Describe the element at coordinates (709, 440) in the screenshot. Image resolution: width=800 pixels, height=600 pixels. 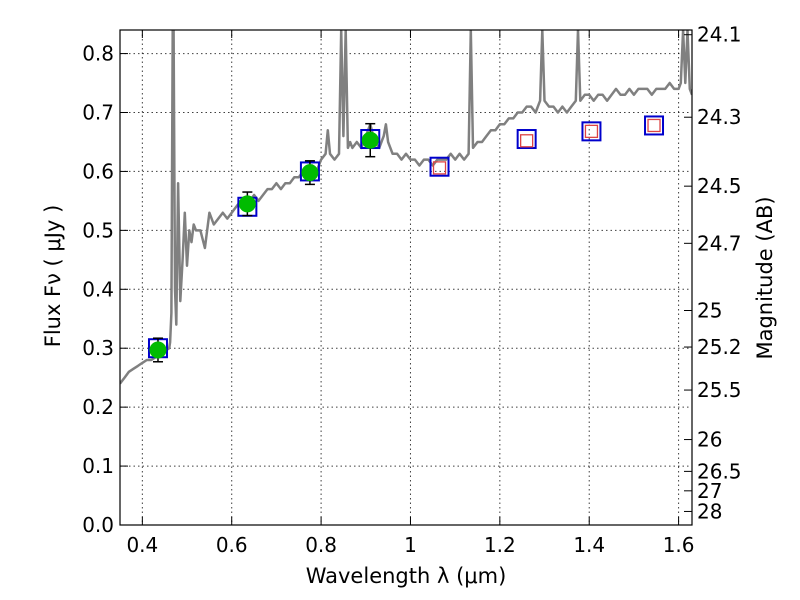
I see `right-tick-label: 26` at that location.